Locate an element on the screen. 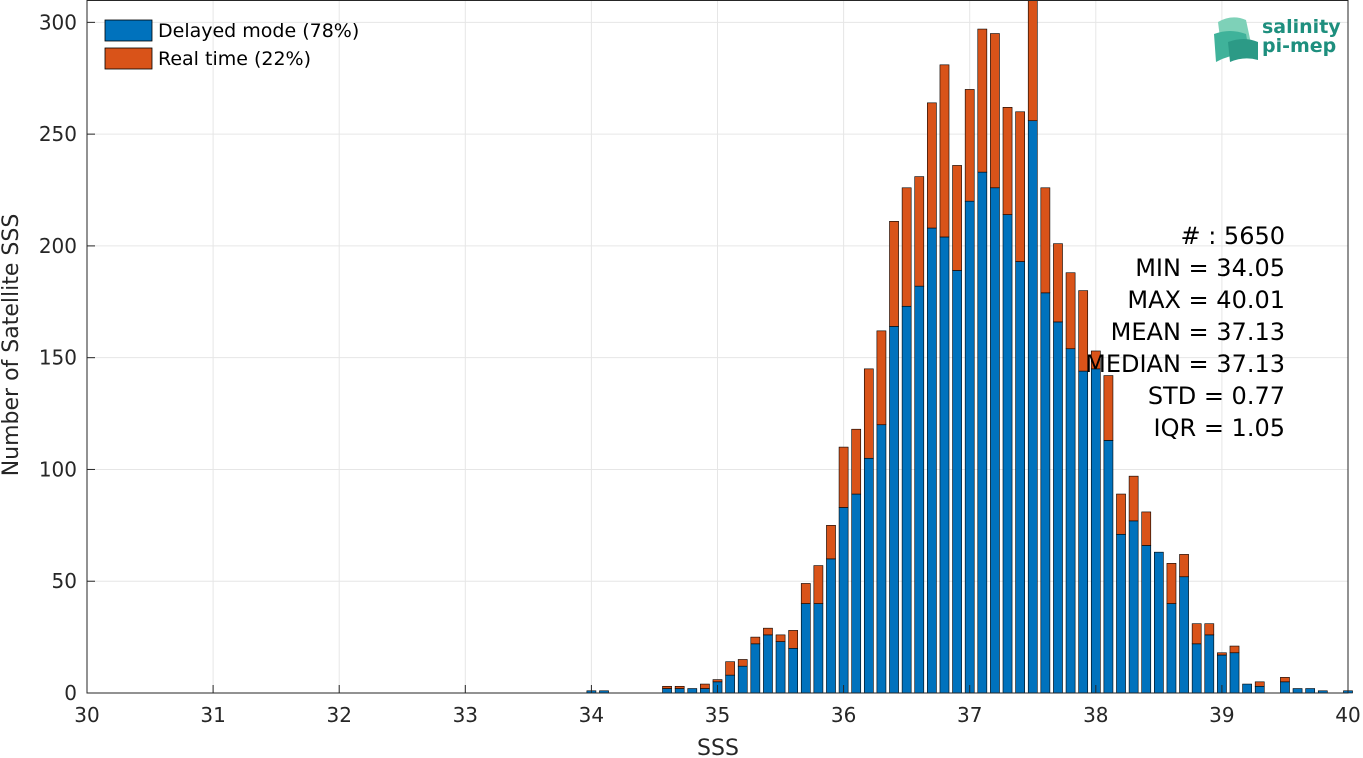  x-tick-label: 37 is located at coordinates (969, 715).